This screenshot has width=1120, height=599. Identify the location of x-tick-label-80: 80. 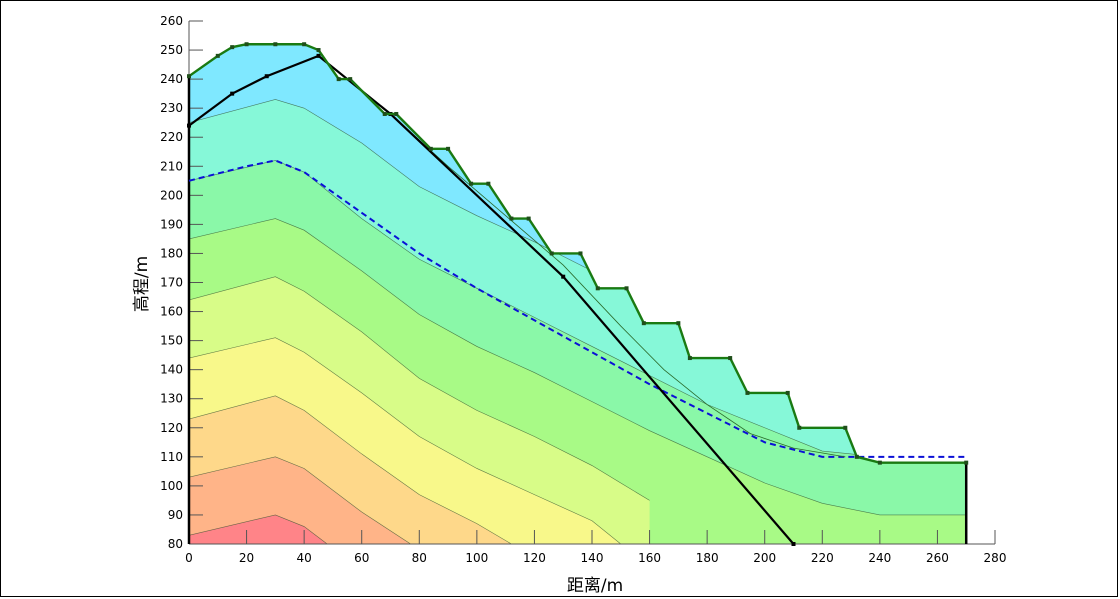
(419, 558).